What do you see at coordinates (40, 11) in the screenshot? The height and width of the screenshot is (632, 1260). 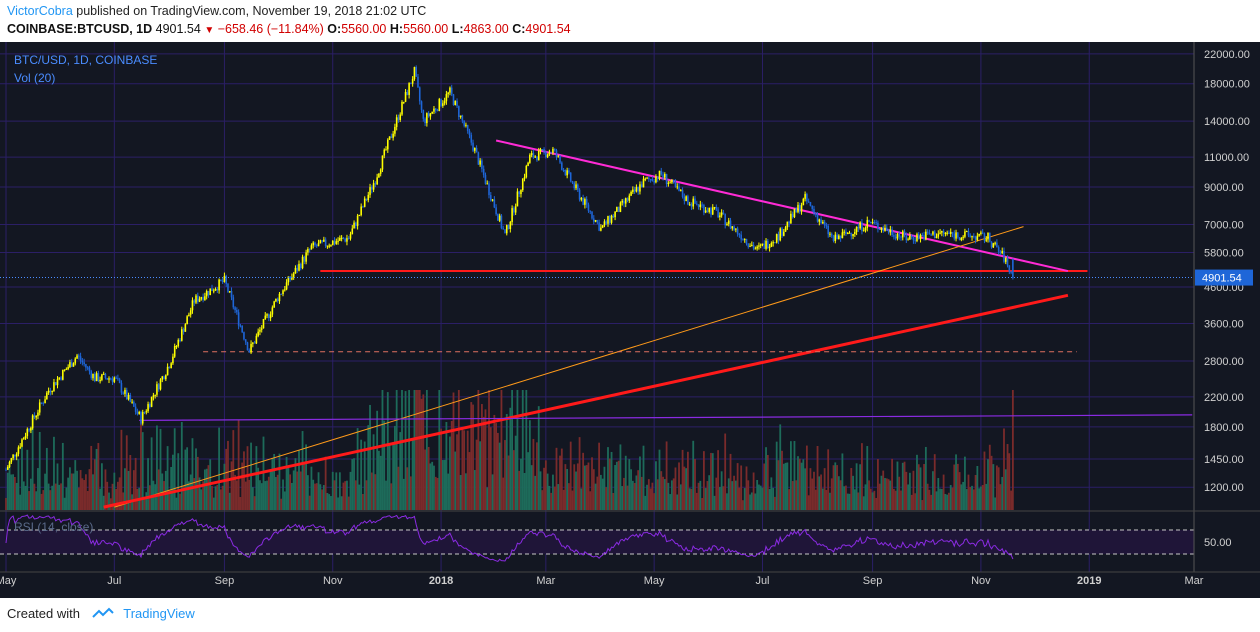 I see `author-link: VictorCobra` at bounding box center [40, 11].